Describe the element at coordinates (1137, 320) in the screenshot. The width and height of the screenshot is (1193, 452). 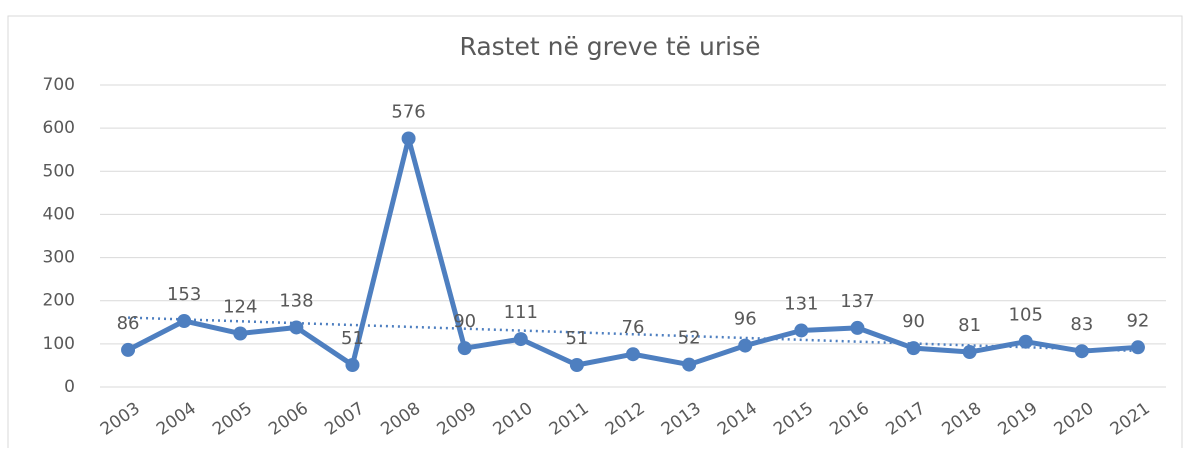
I see `data-label: 92` at that location.